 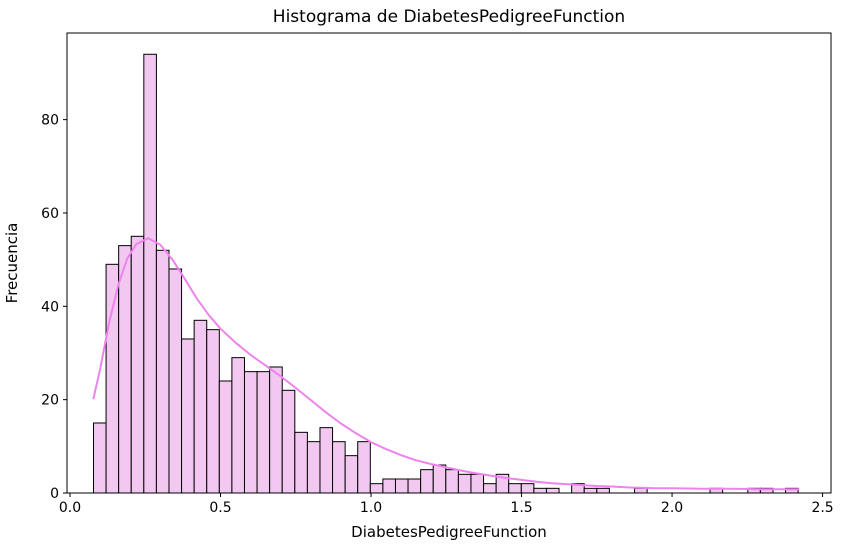 I want to click on y-axis-label: Frecuencia, so click(x=12, y=263).